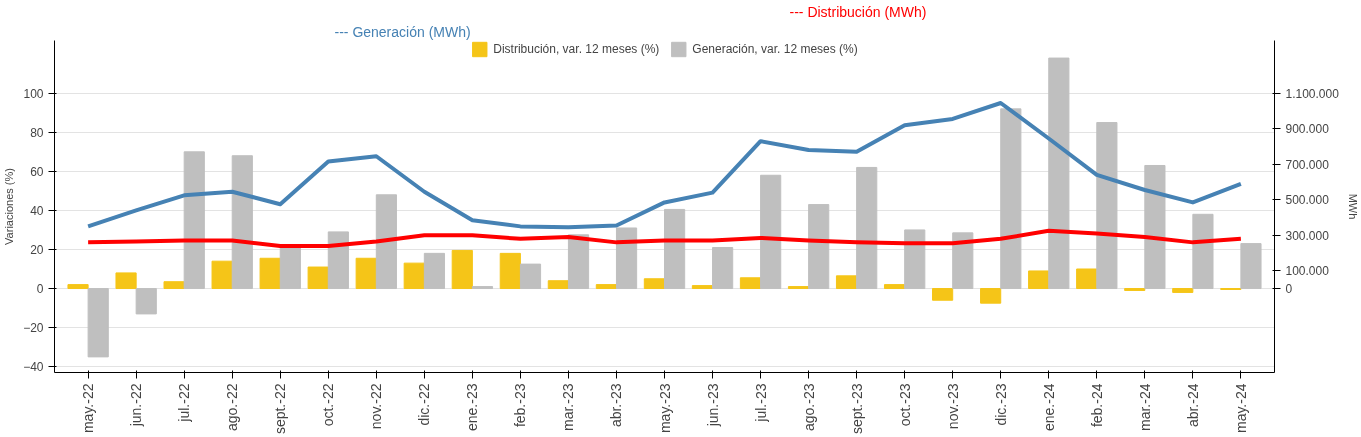 The image size is (1361, 437). I want to click on y-tick-label: 80, so click(37, 132).